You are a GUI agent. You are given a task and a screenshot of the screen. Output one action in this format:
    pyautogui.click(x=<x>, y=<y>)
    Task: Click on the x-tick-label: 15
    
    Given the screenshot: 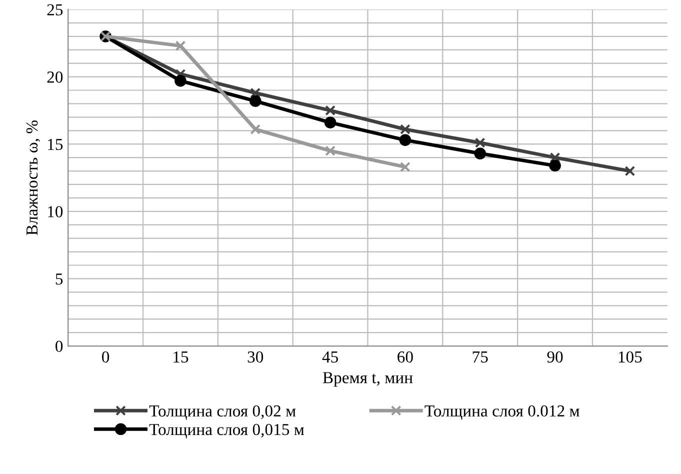 What is the action you would take?
    pyautogui.click(x=181, y=357)
    